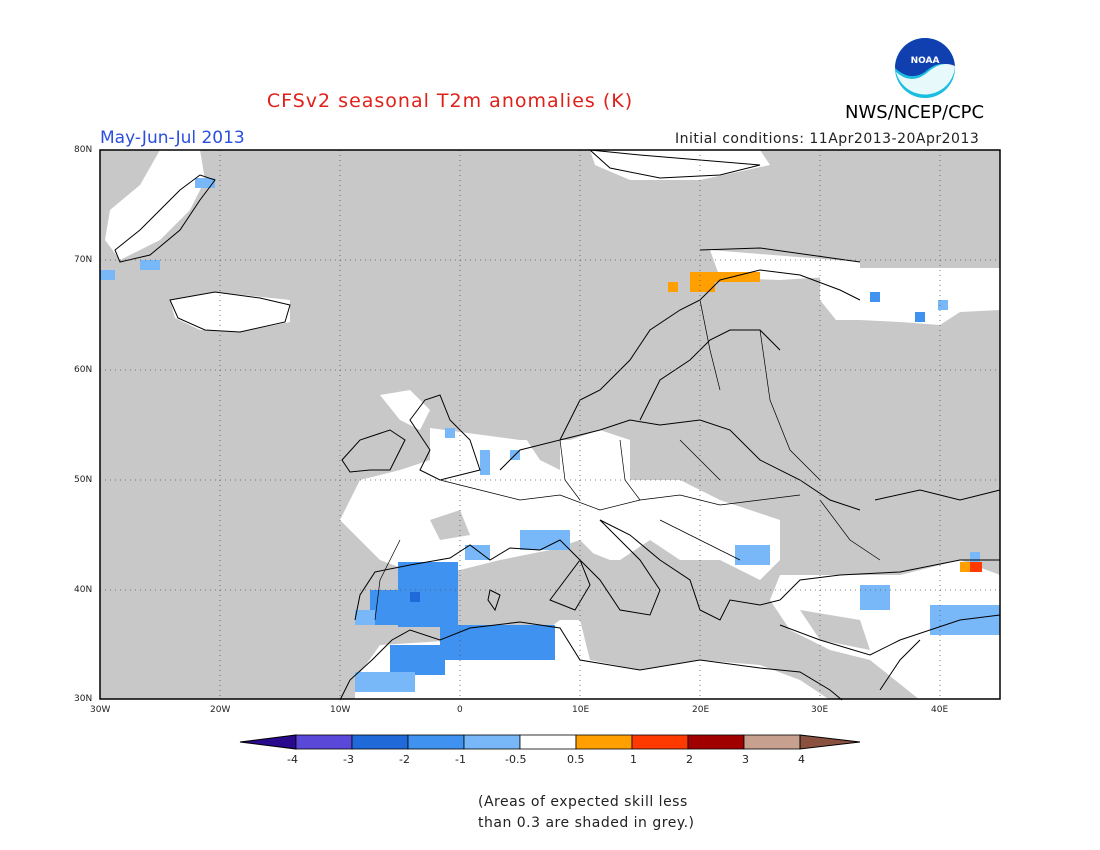 This screenshot has height=850, width=1100. I want to click on season-label: May-Jun-Jul 2013, so click(172, 138).